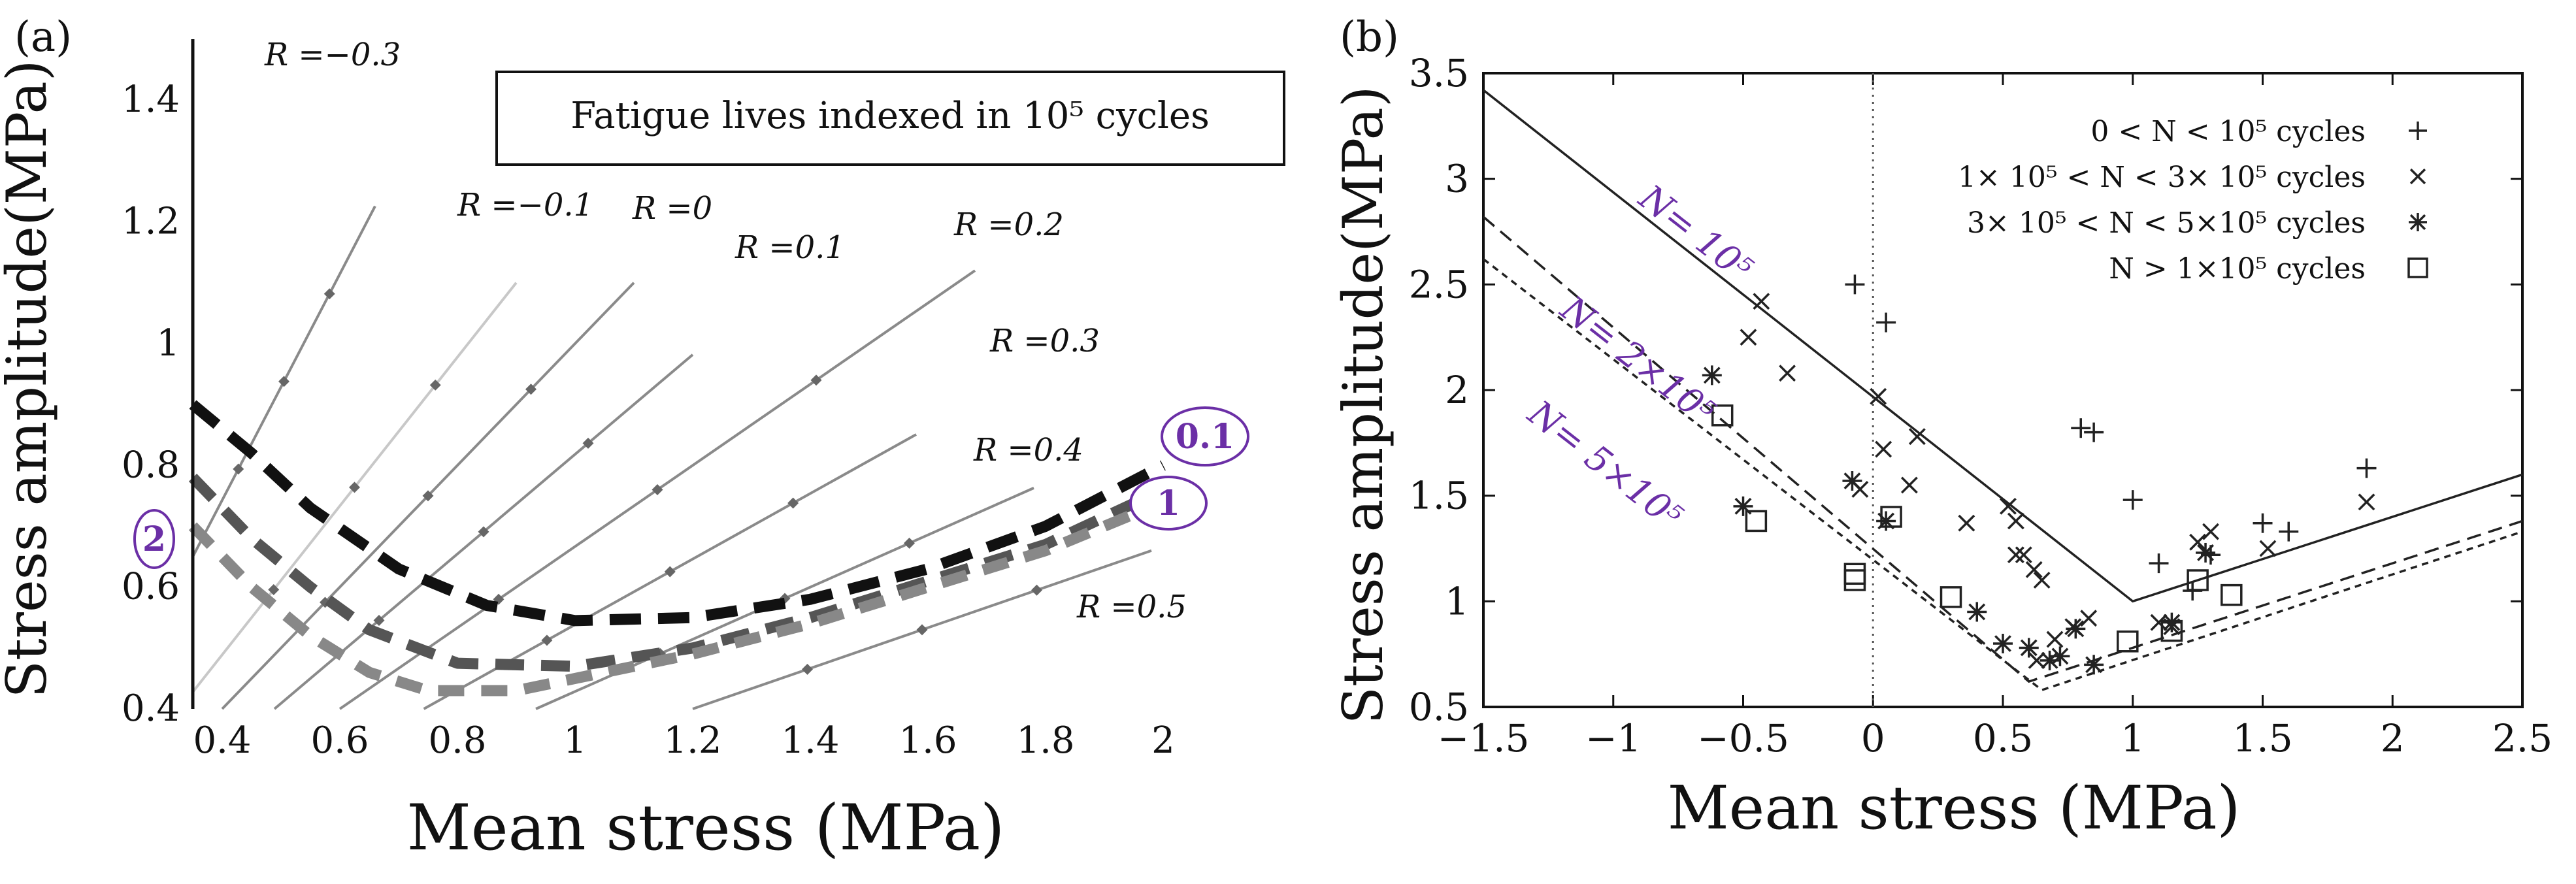  I want to click on r-line-label: R =0.5, so click(1131, 607).